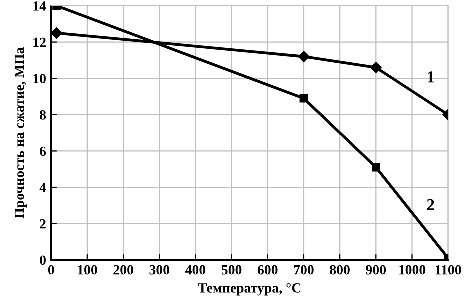 The width and height of the screenshot is (467, 299). I want to click on x-tick-label: 1100, so click(449, 270).